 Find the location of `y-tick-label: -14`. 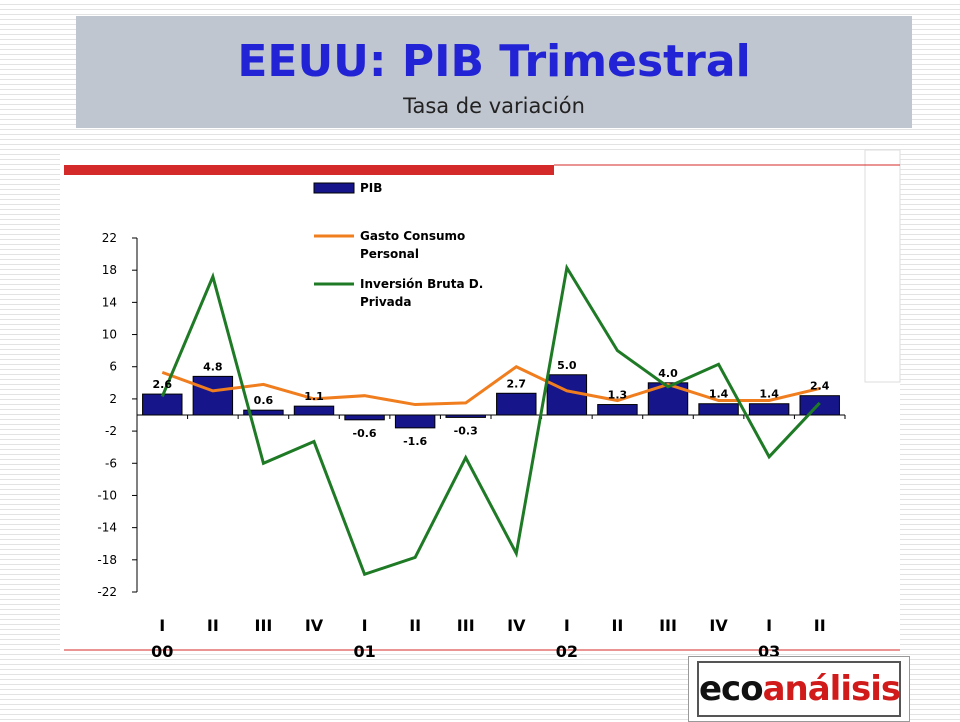

y-tick-label: -14 is located at coordinates (107, 528).